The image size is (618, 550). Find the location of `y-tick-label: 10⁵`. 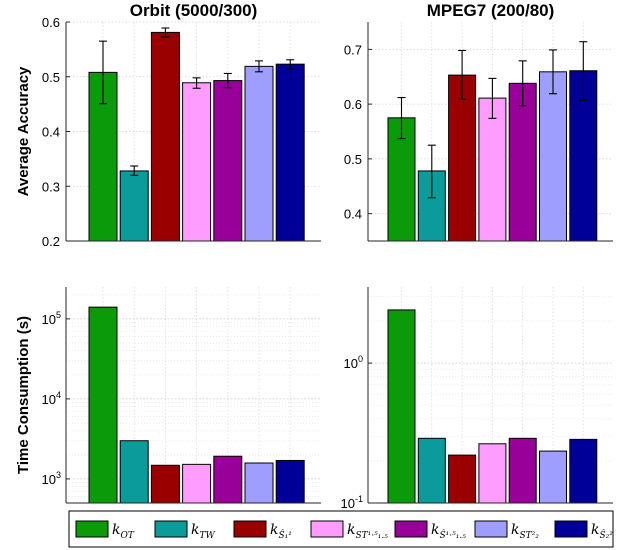

y-tick-label: 10⁵ is located at coordinates (51, 318).